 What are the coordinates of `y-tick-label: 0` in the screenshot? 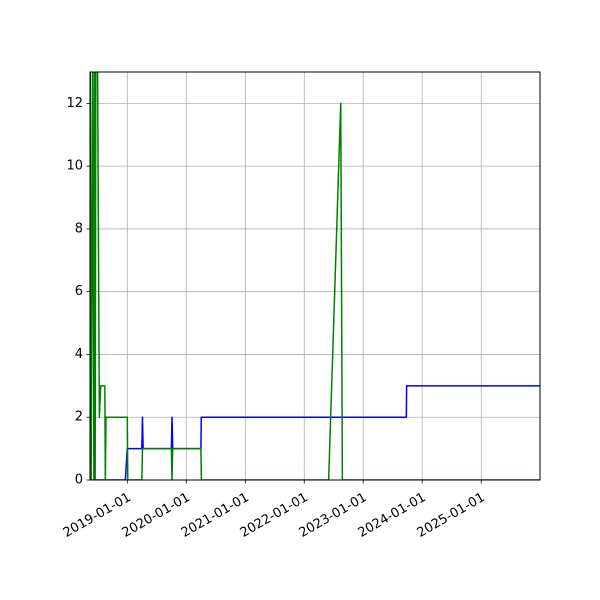 It's located at (79, 480).